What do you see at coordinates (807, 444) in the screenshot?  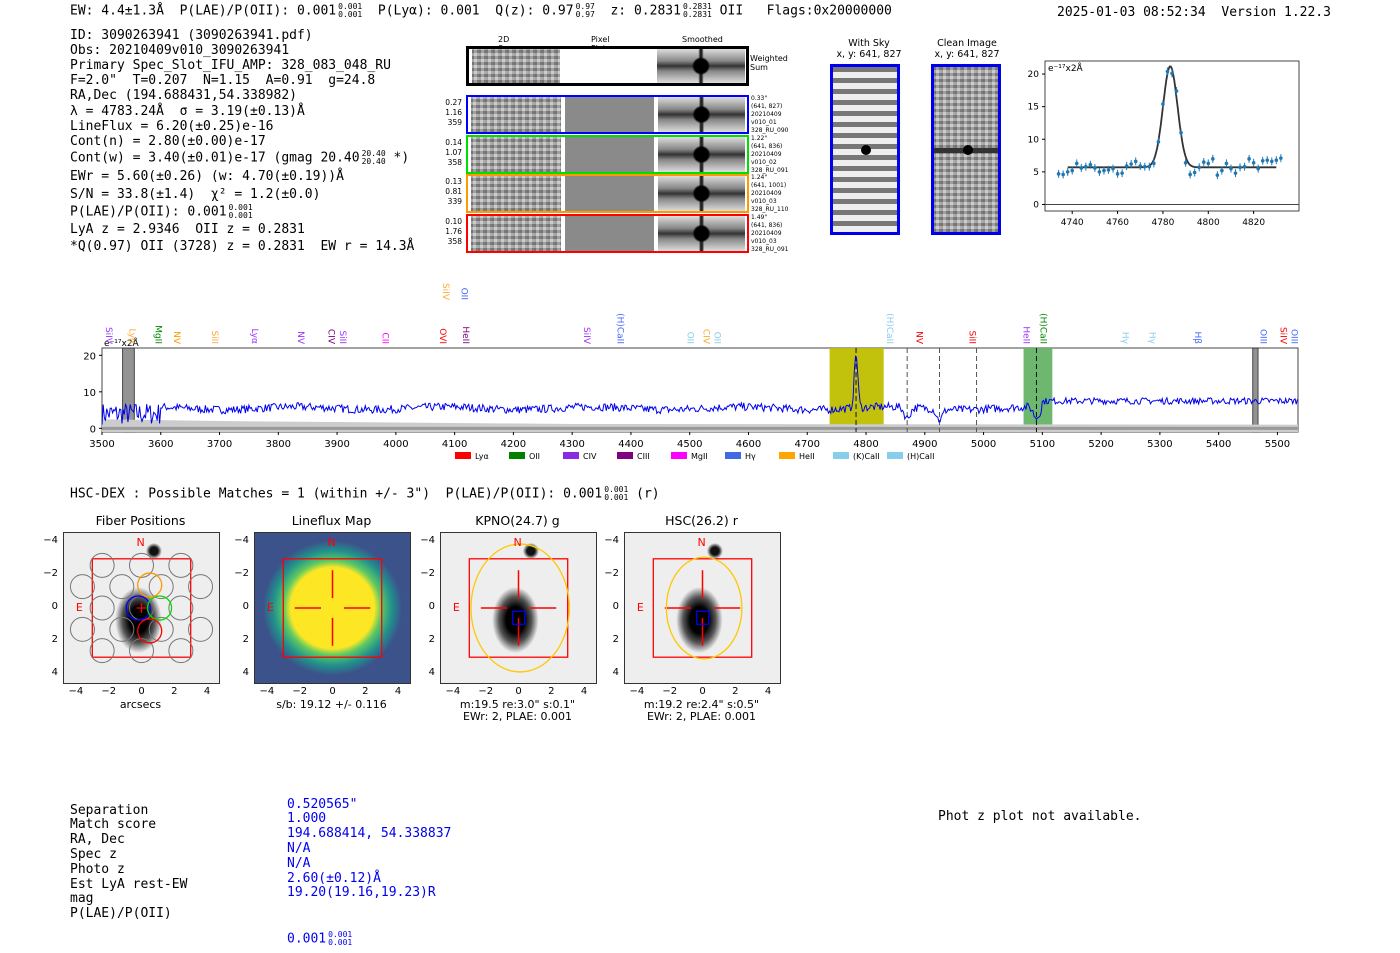 I see `x-tick-label: 4700` at bounding box center [807, 444].